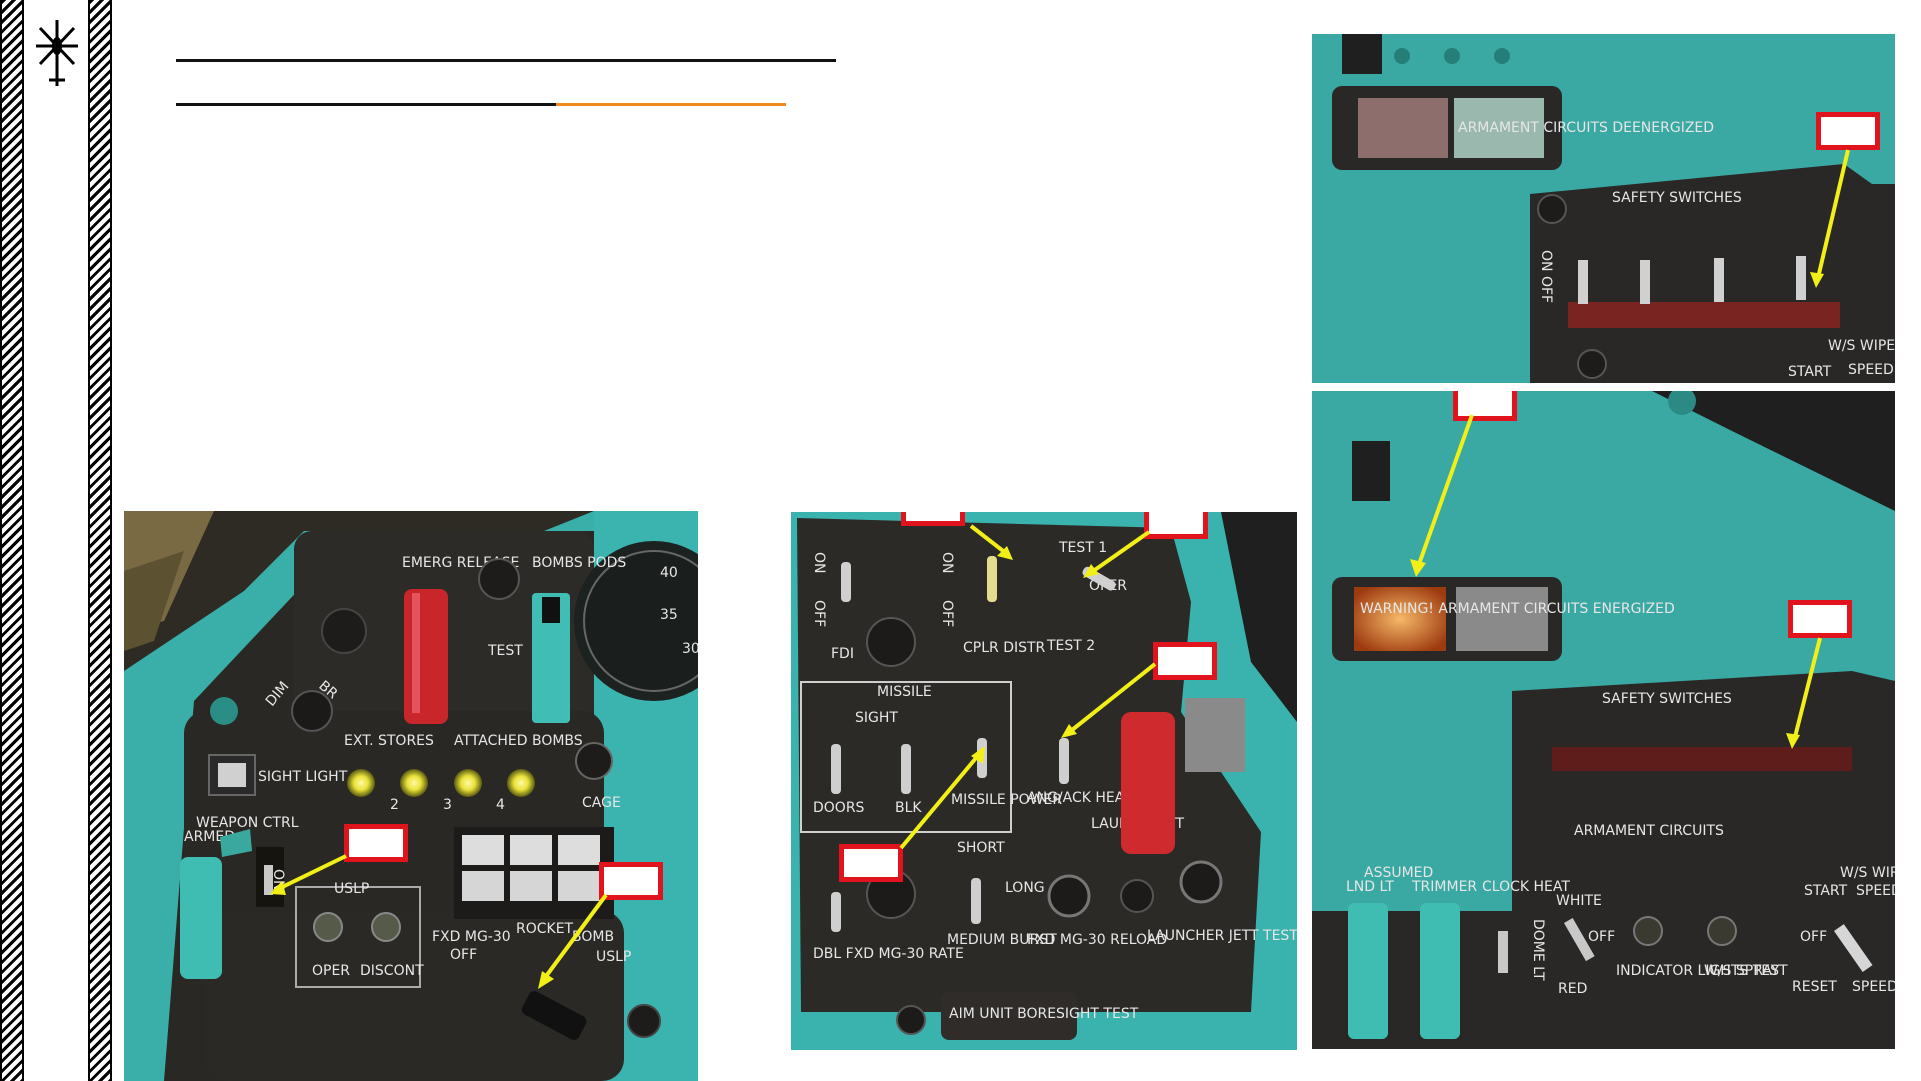  I want to click on blk-label: BLK, so click(908, 808).